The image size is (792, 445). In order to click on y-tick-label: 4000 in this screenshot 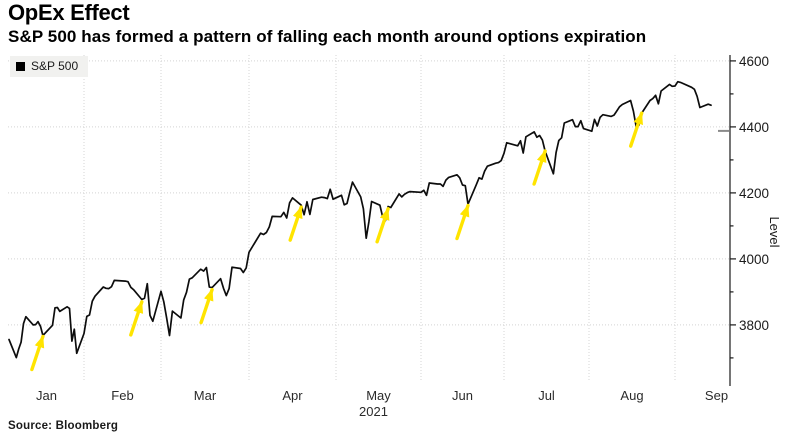, I will do `click(754, 259)`.